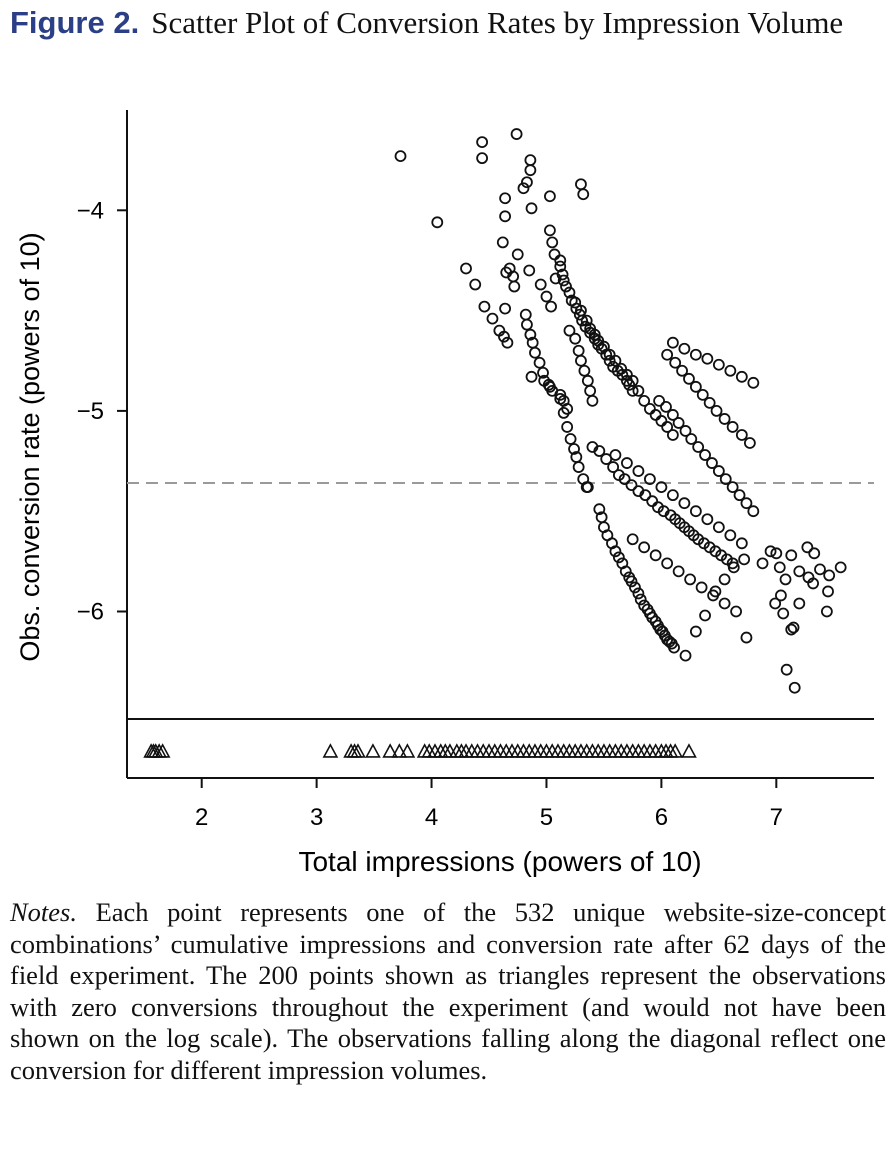 This screenshot has height=1152, width=892. I want to click on x-axis-label: Total impressions (powers of 10), so click(499, 861).